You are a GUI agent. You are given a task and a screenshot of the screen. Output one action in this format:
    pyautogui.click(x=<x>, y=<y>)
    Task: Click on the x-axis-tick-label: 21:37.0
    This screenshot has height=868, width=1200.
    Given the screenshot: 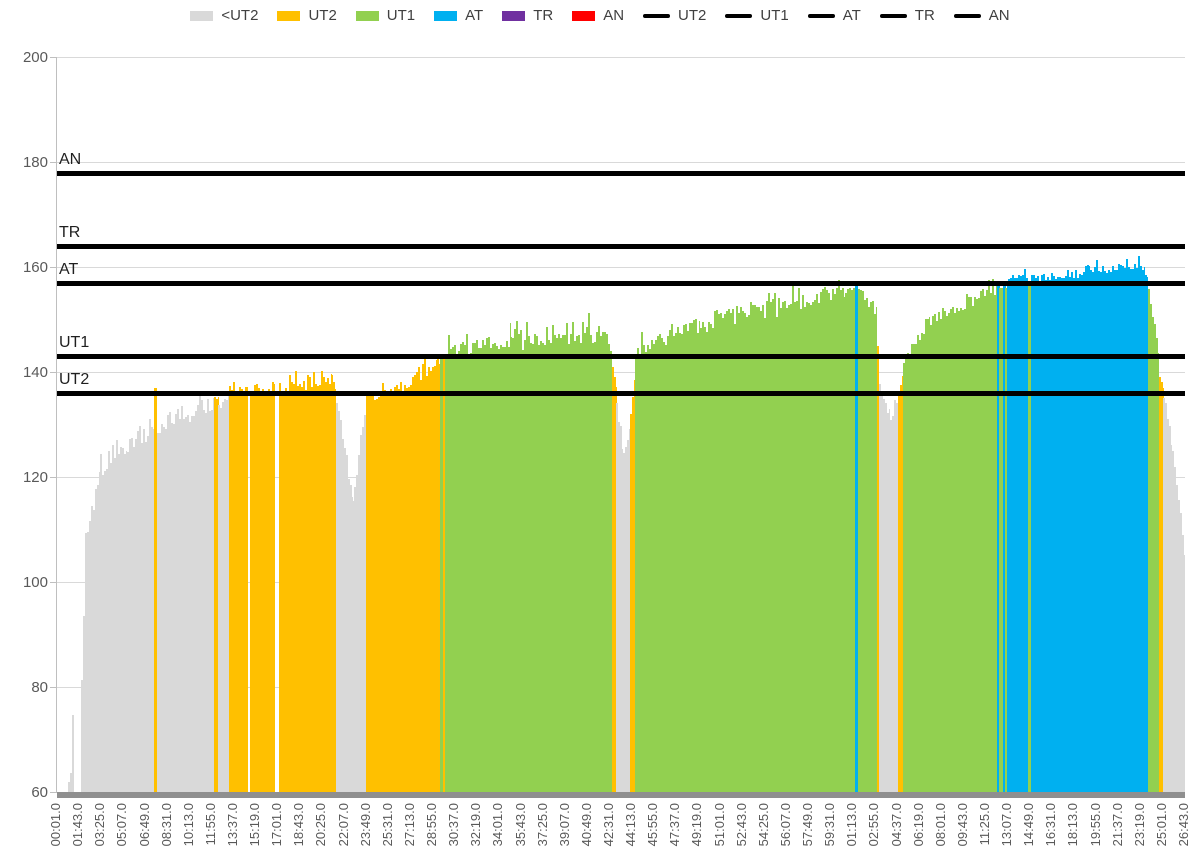 What is the action you would take?
    pyautogui.click(x=1117, y=825)
    